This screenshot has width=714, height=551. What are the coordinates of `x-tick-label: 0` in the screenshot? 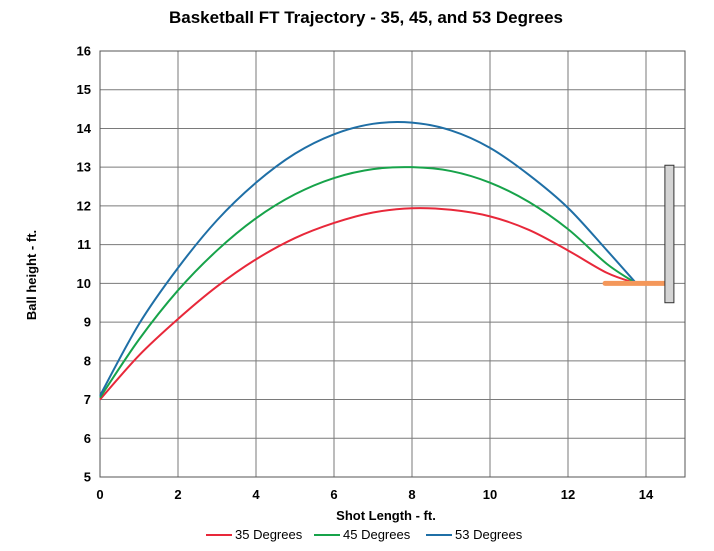 It's located at (99, 494).